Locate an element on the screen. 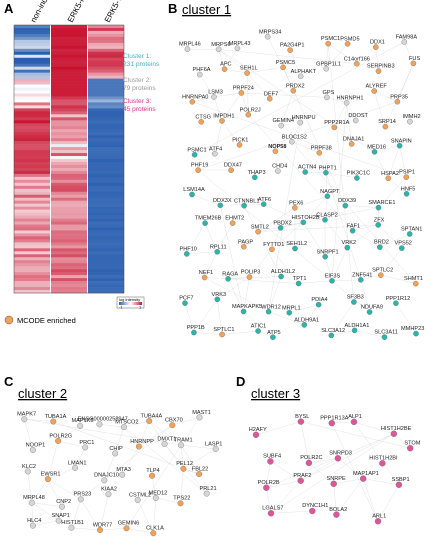  node-label: HISTOH2B is located at coordinates (306, 218).